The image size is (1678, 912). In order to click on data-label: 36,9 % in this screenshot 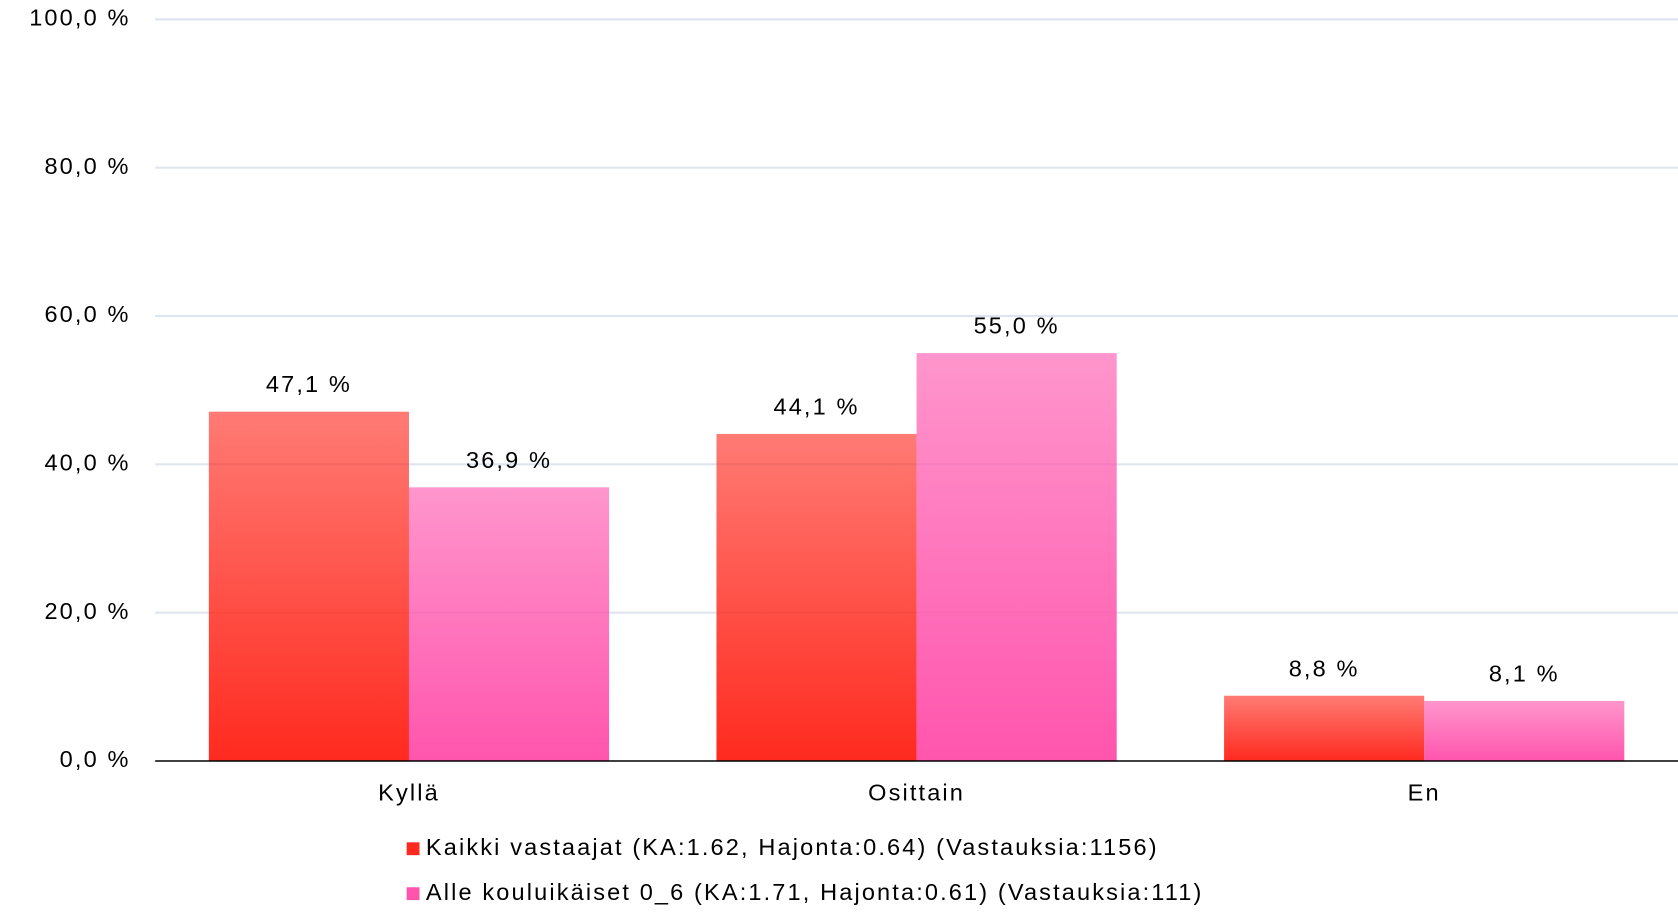, I will do `click(509, 460)`.